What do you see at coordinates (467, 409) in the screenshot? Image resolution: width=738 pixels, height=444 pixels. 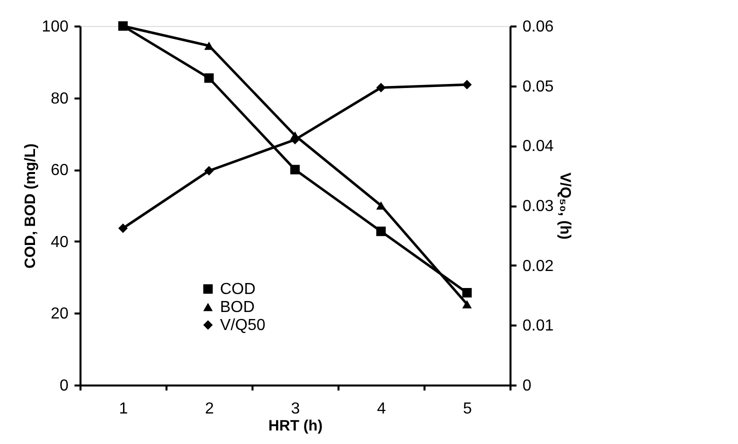 I see `x-tick-label: 5` at bounding box center [467, 409].